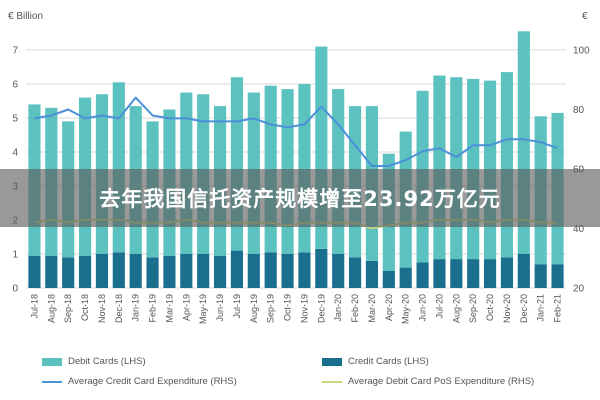 The image size is (600, 400). What do you see at coordinates (254, 308) in the screenshot?
I see `x-tick-label: Aug-19` at bounding box center [254, 308].